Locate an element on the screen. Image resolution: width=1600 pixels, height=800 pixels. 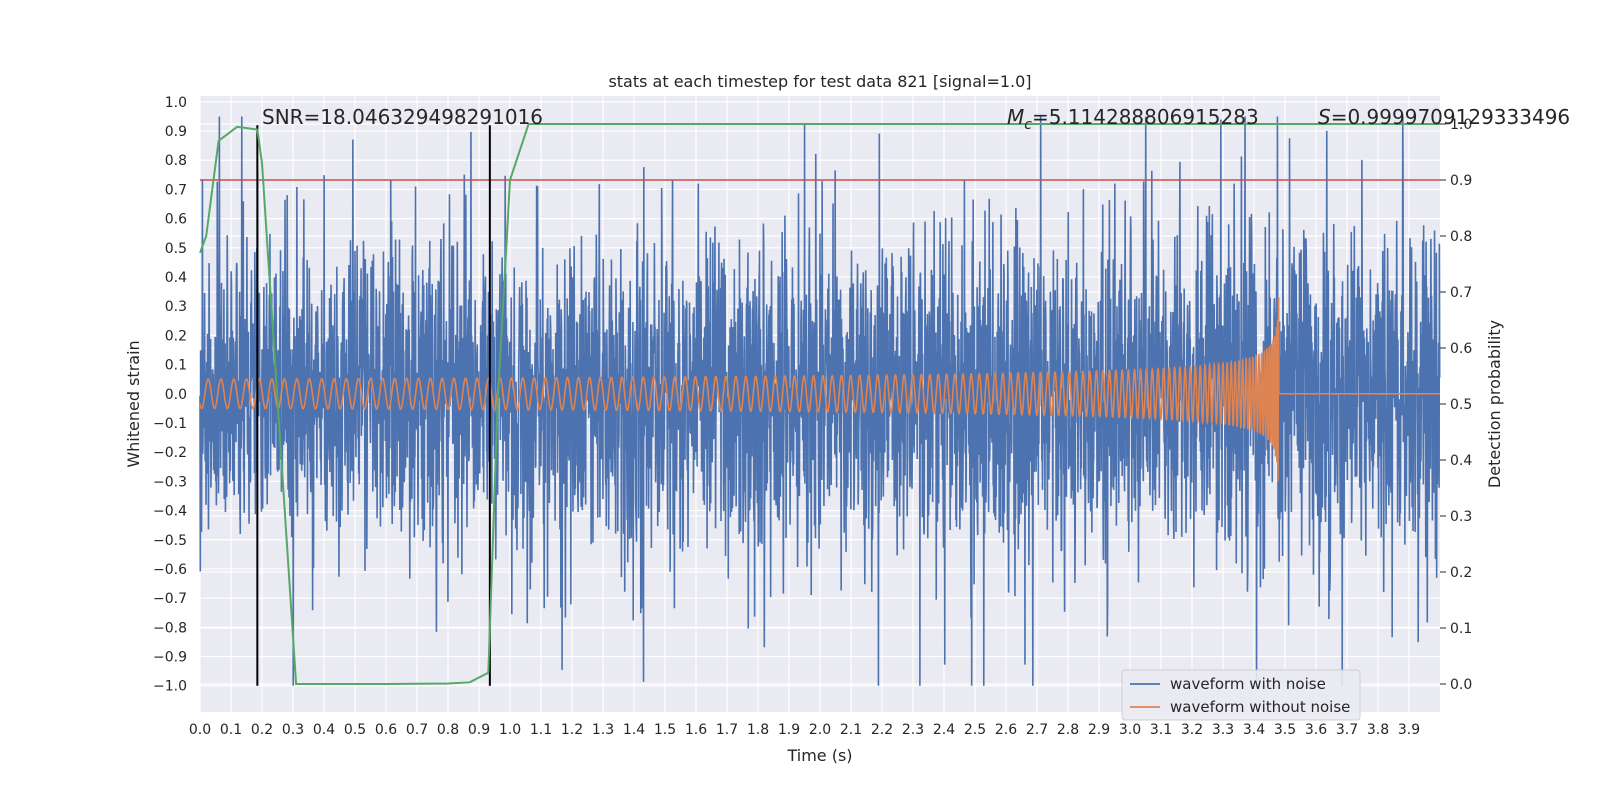
y-left-tick-label: 0.1 is located at coordinates (176, 366).